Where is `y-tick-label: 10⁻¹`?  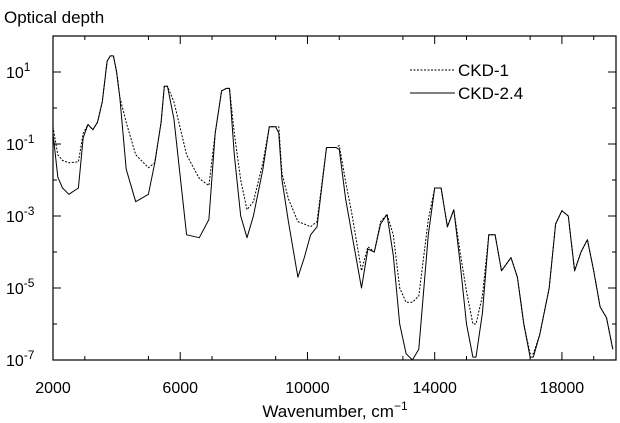 y-tick-label: 10⁻¹ is located at coordinates (20, 143).